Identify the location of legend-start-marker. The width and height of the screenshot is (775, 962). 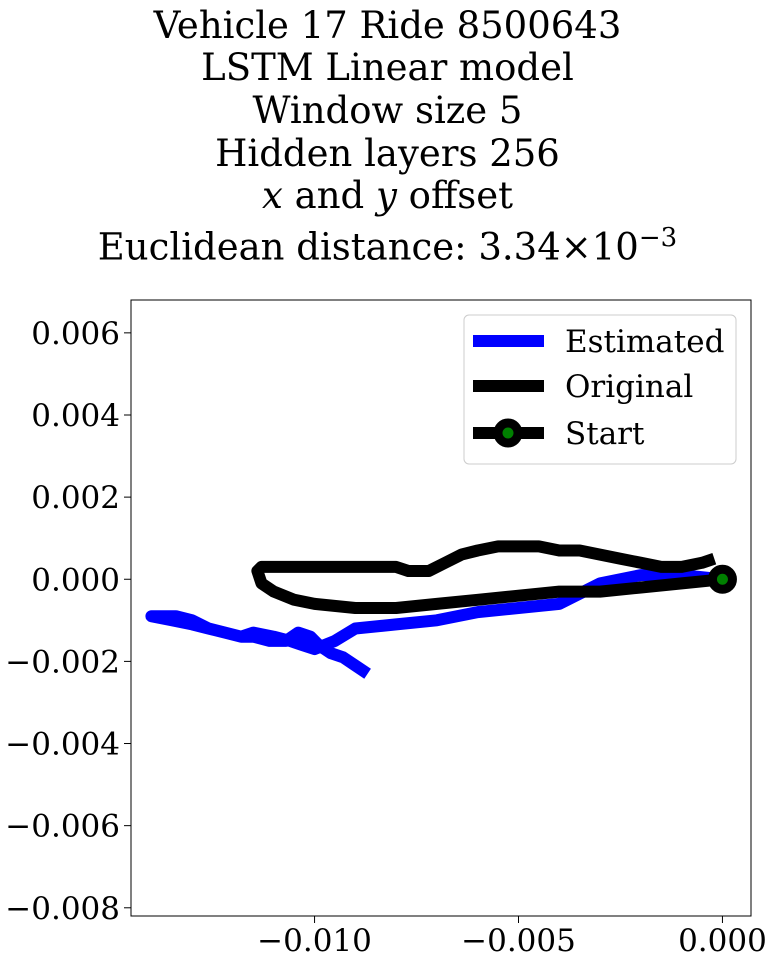
(508, 433).